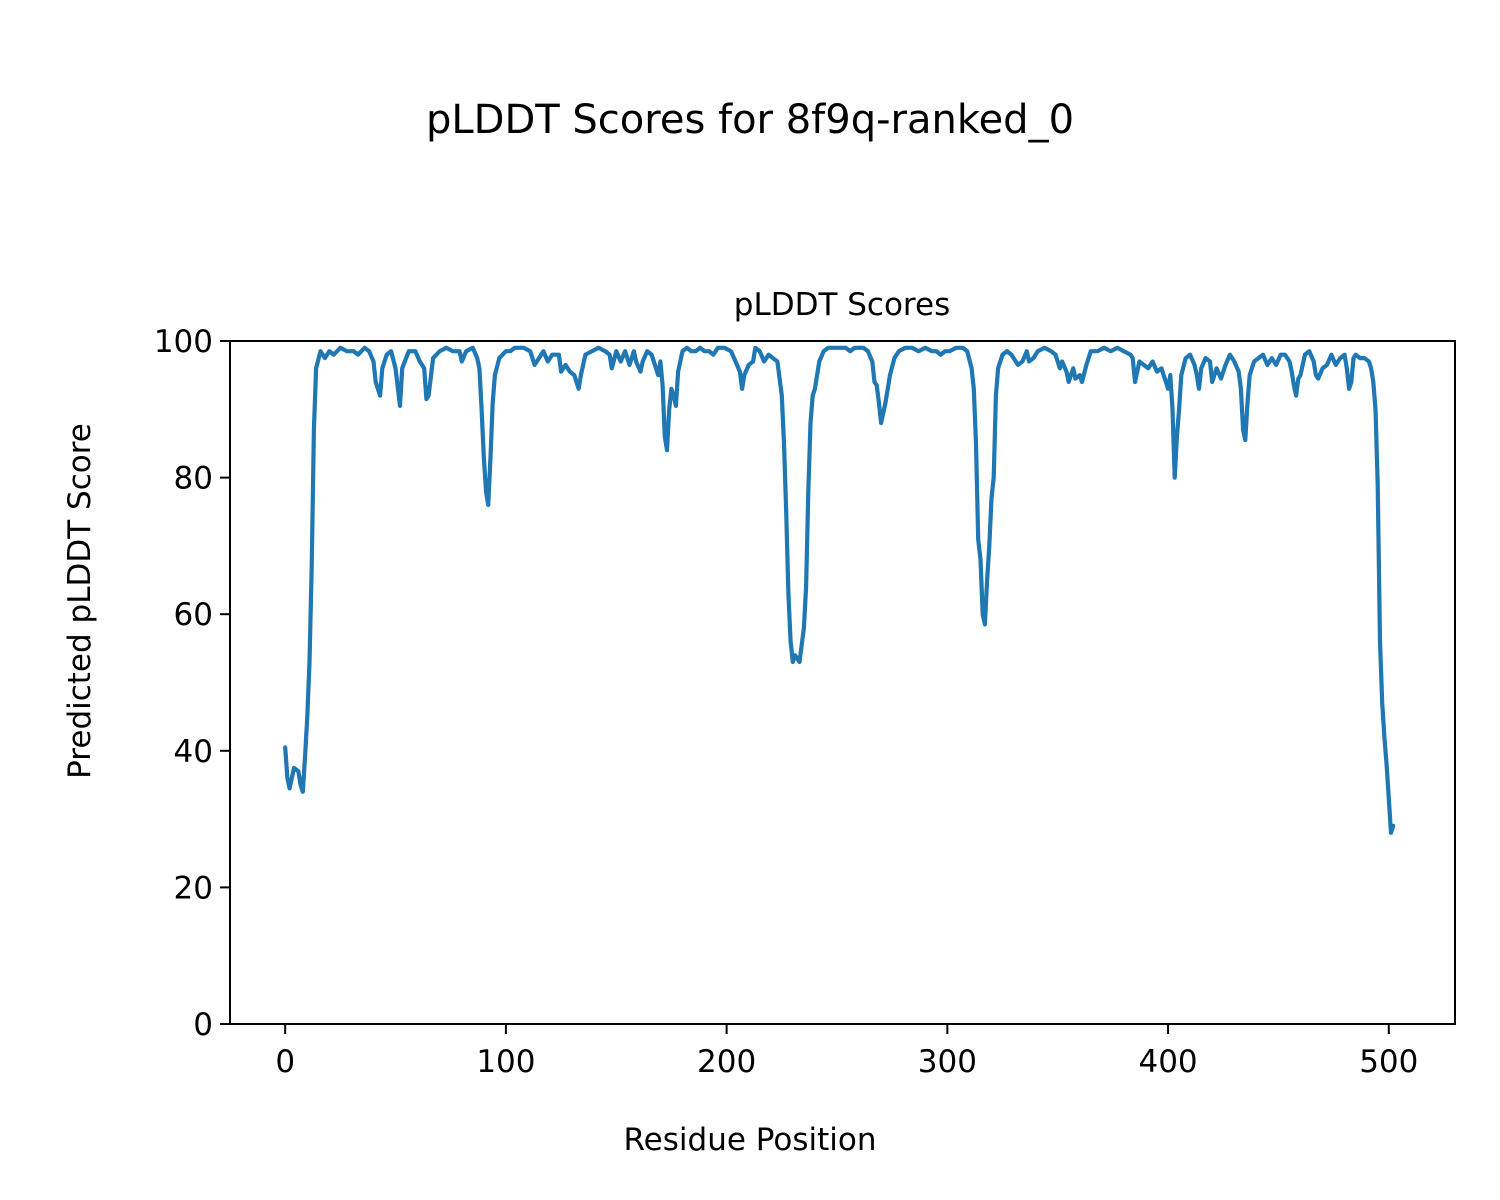 This screenshot has width=1500, height=1200. Describe the element at coordinates (1388, 1062) in the screenshot. I see `x-tick-label: 500` at that location.